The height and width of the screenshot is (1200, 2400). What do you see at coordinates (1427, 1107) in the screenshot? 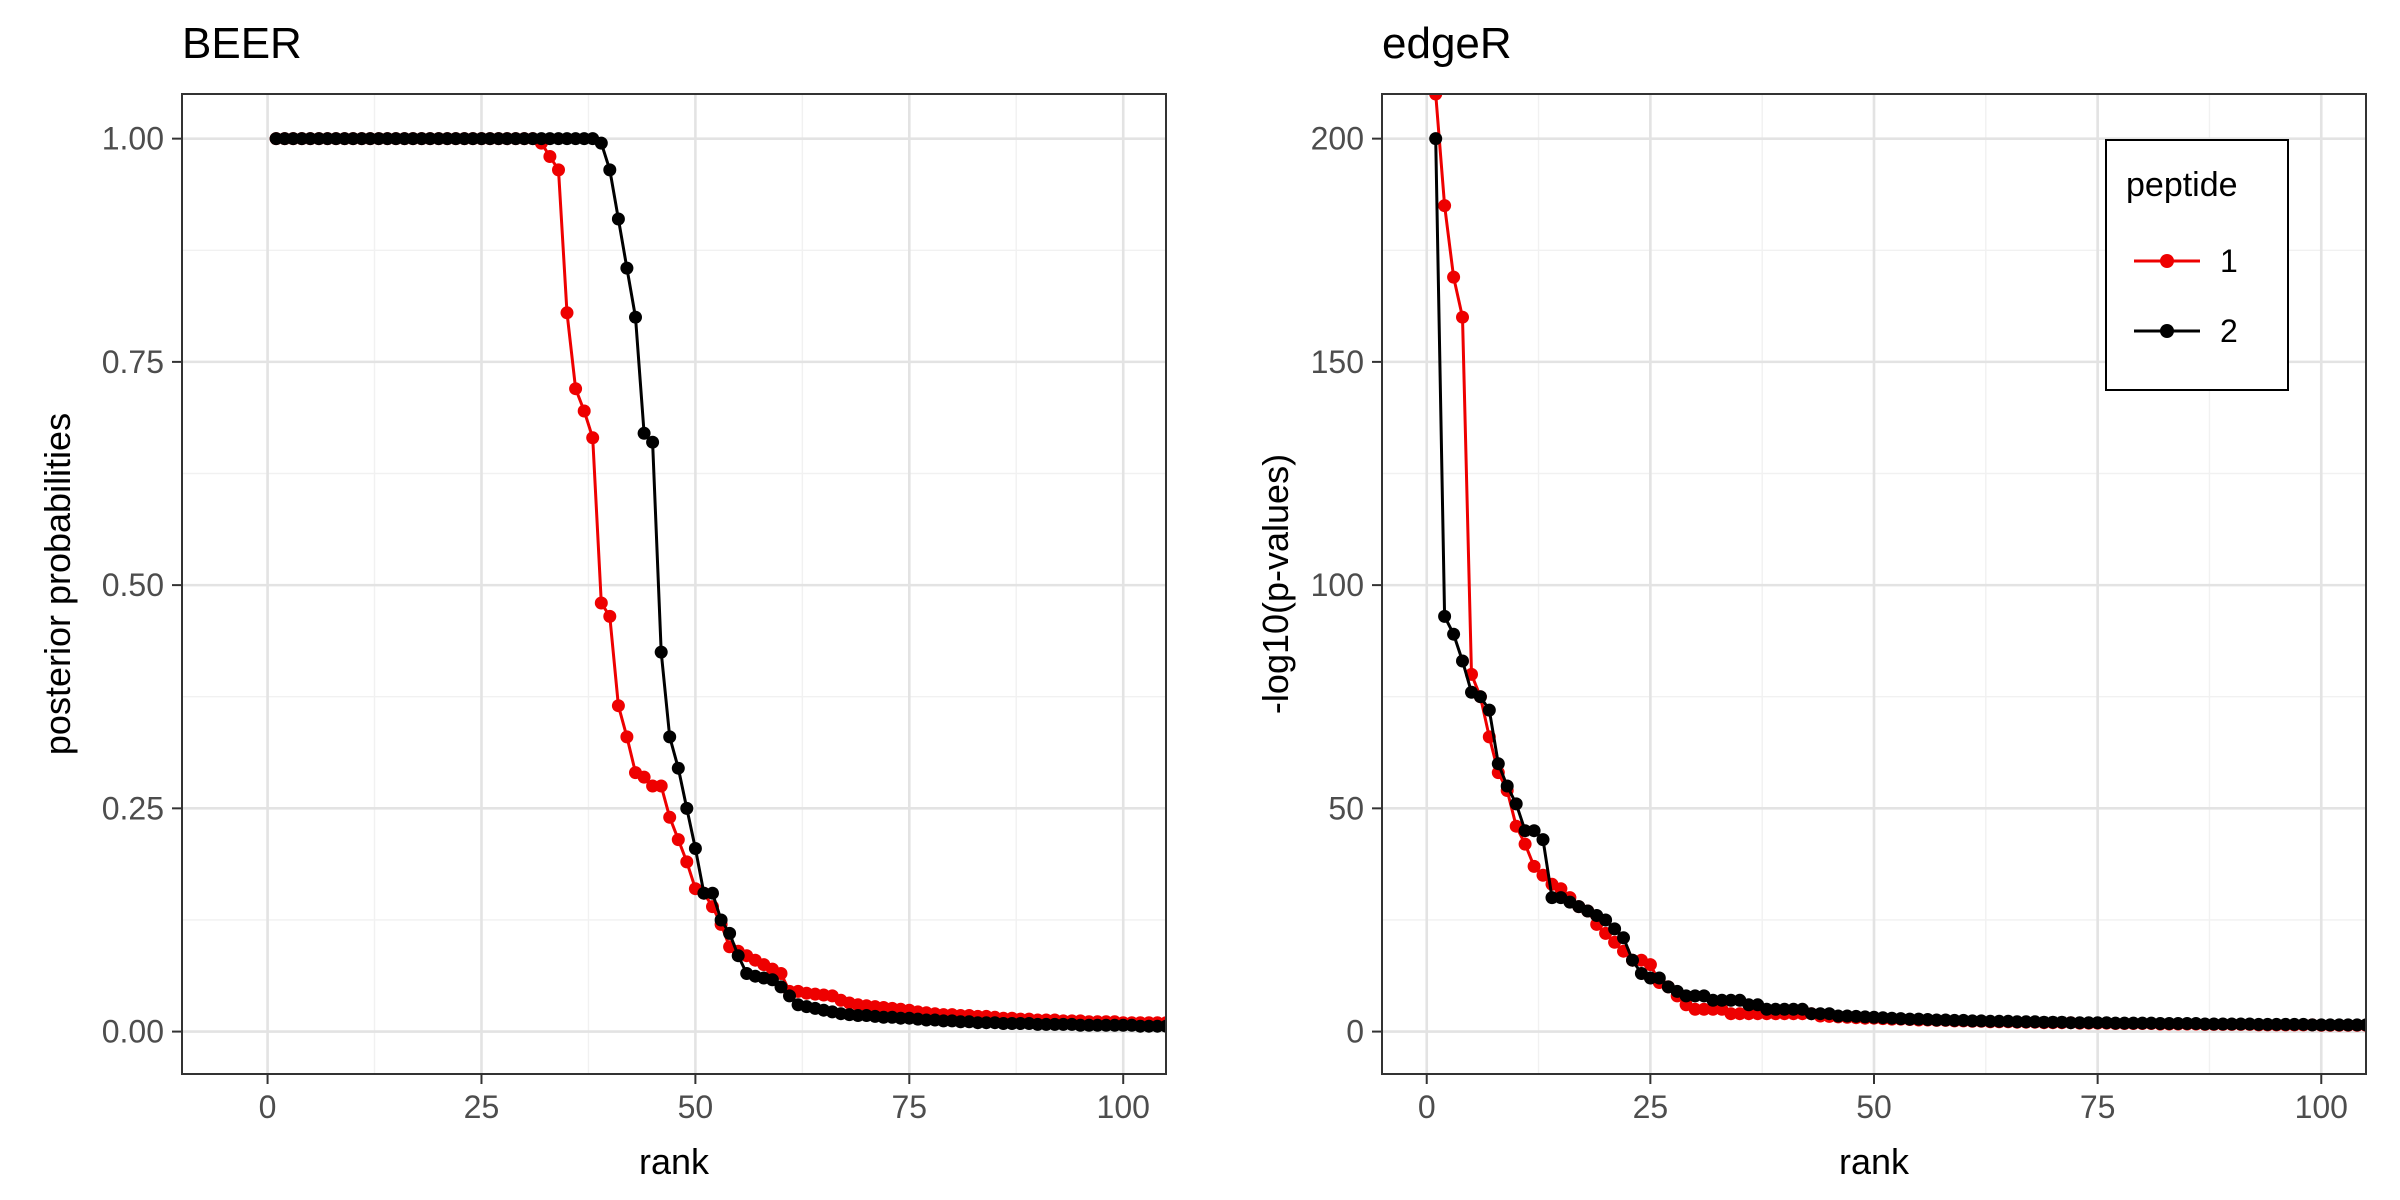
I see `edger-x-tick-label: 0` at bounding box center [1427, 1107].